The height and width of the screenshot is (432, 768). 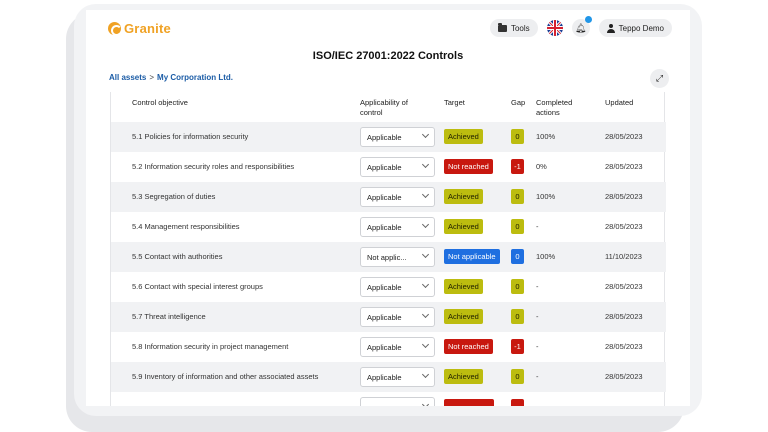 What do you see at coordinates (115, 28) in the screenshot?
I see `granite-logo-icon` at bounding box center [115, 28].